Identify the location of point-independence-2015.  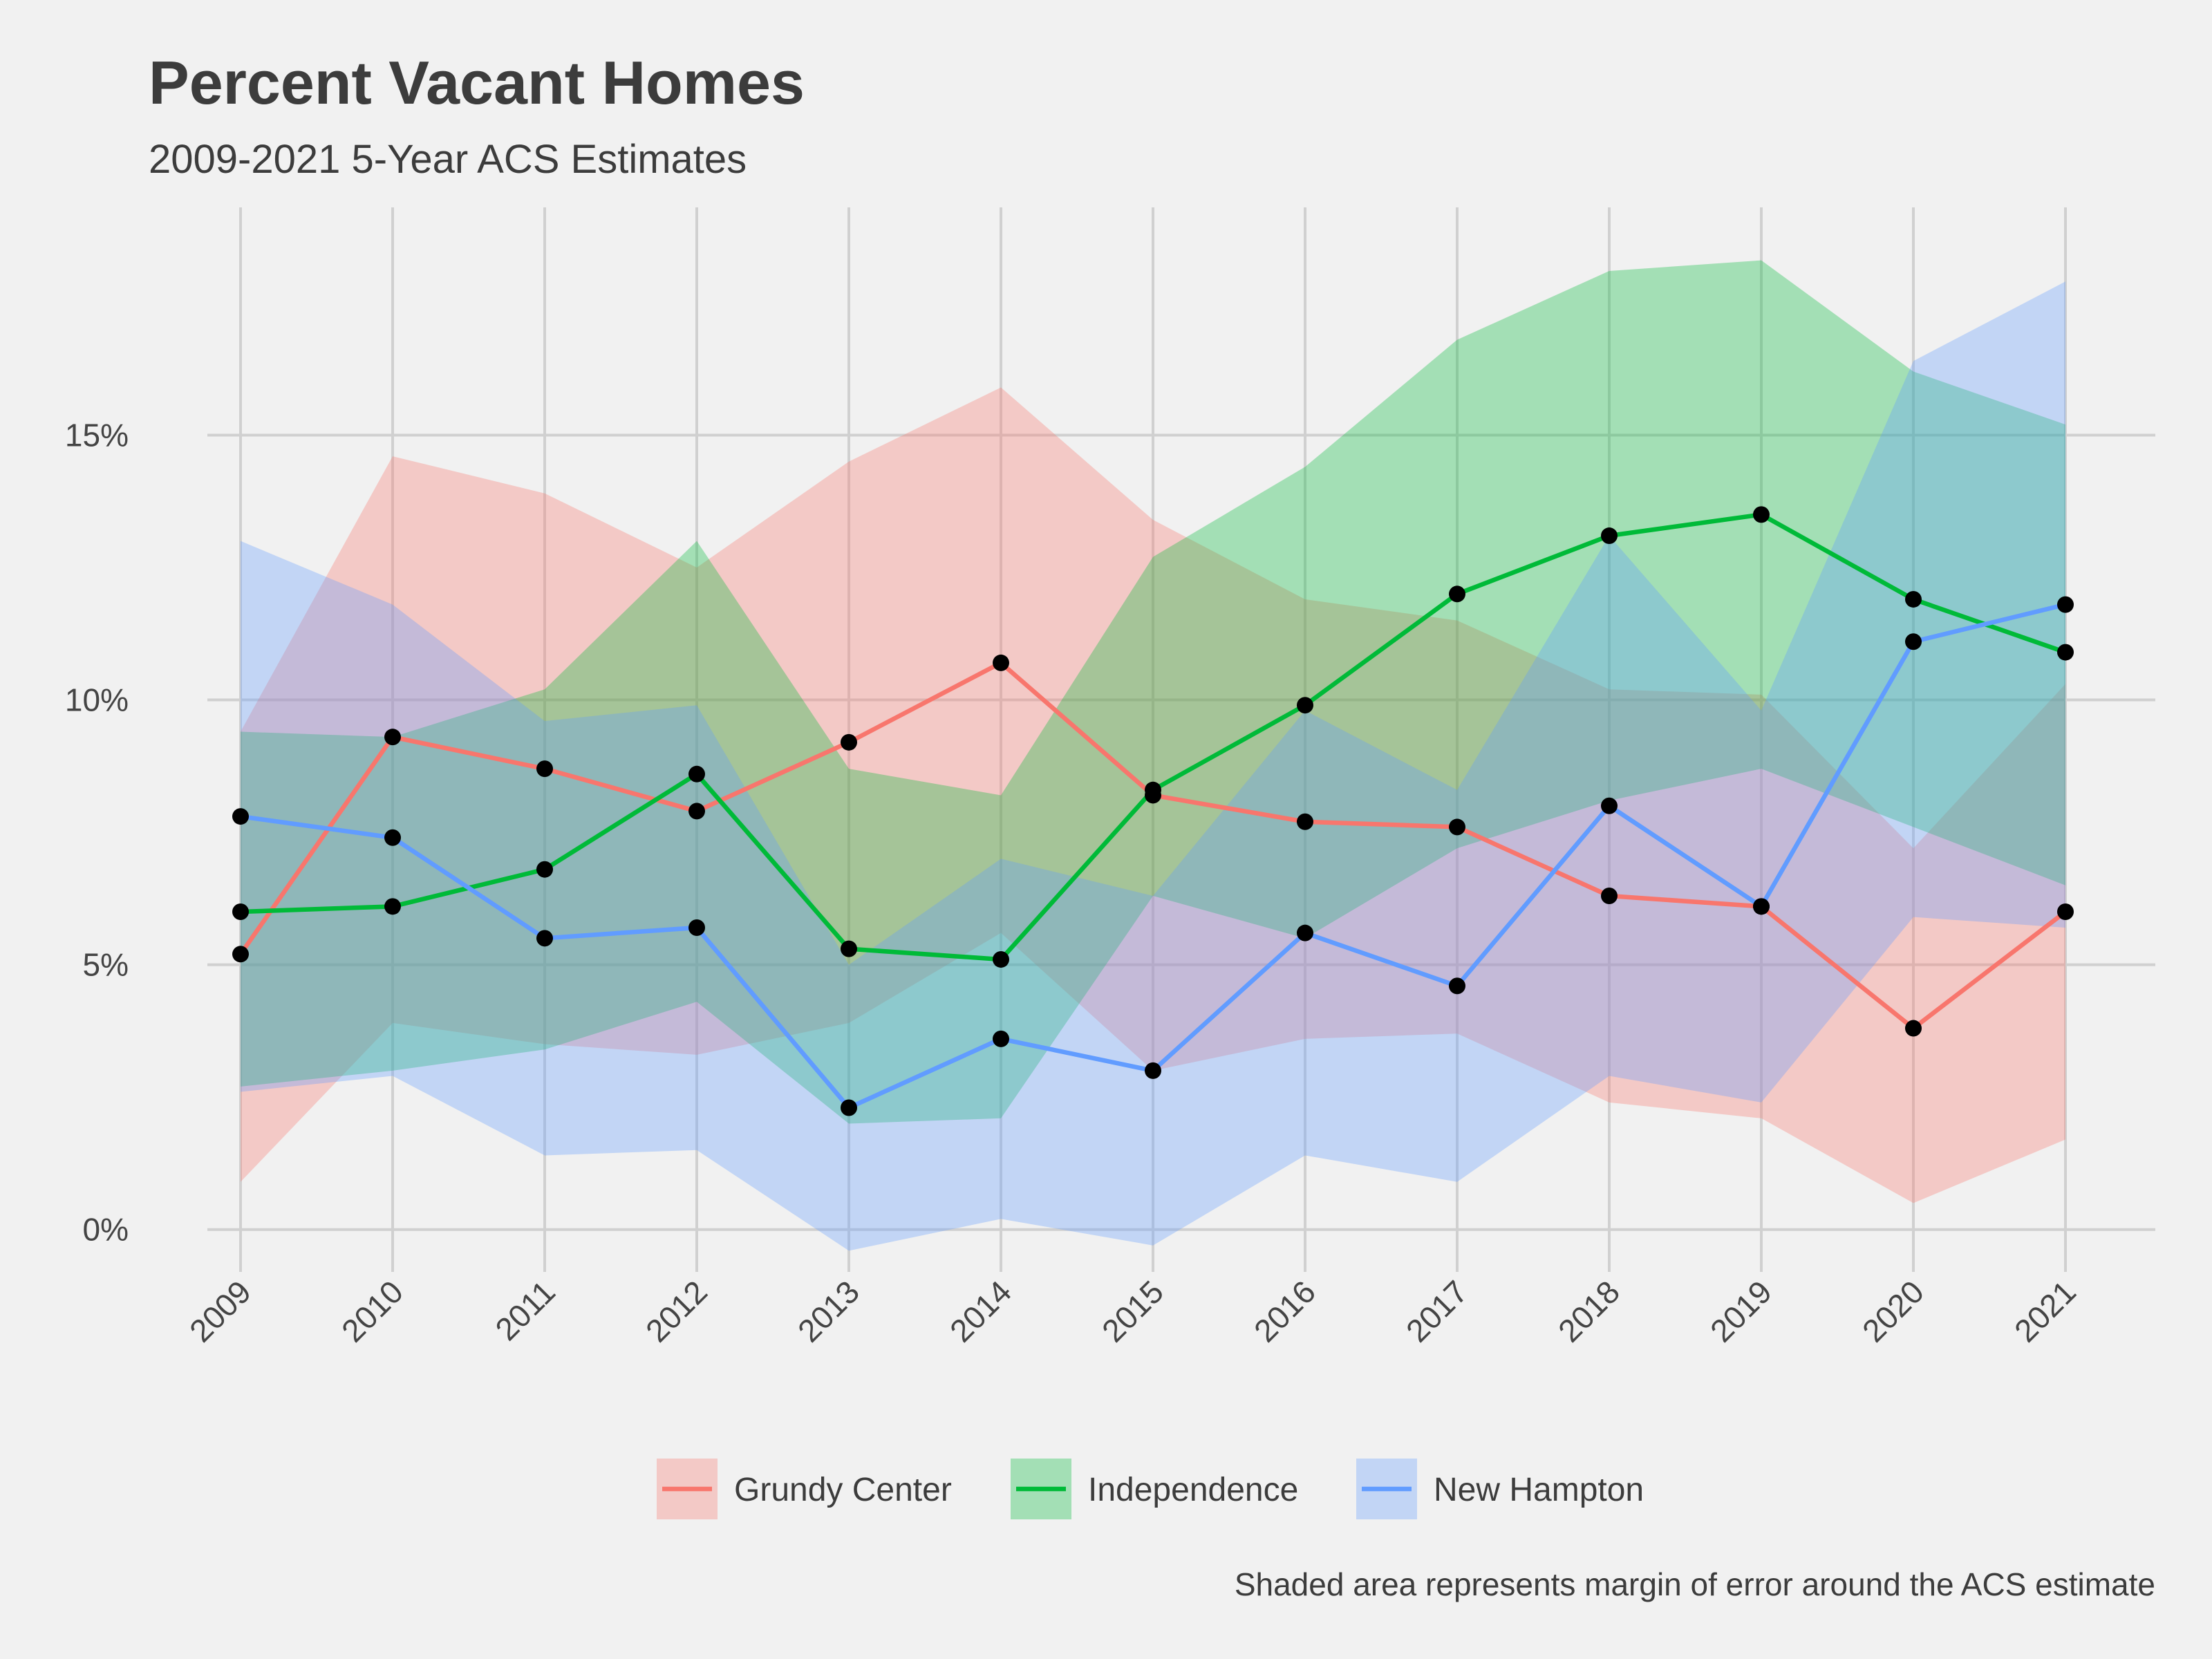
(1153, 789).